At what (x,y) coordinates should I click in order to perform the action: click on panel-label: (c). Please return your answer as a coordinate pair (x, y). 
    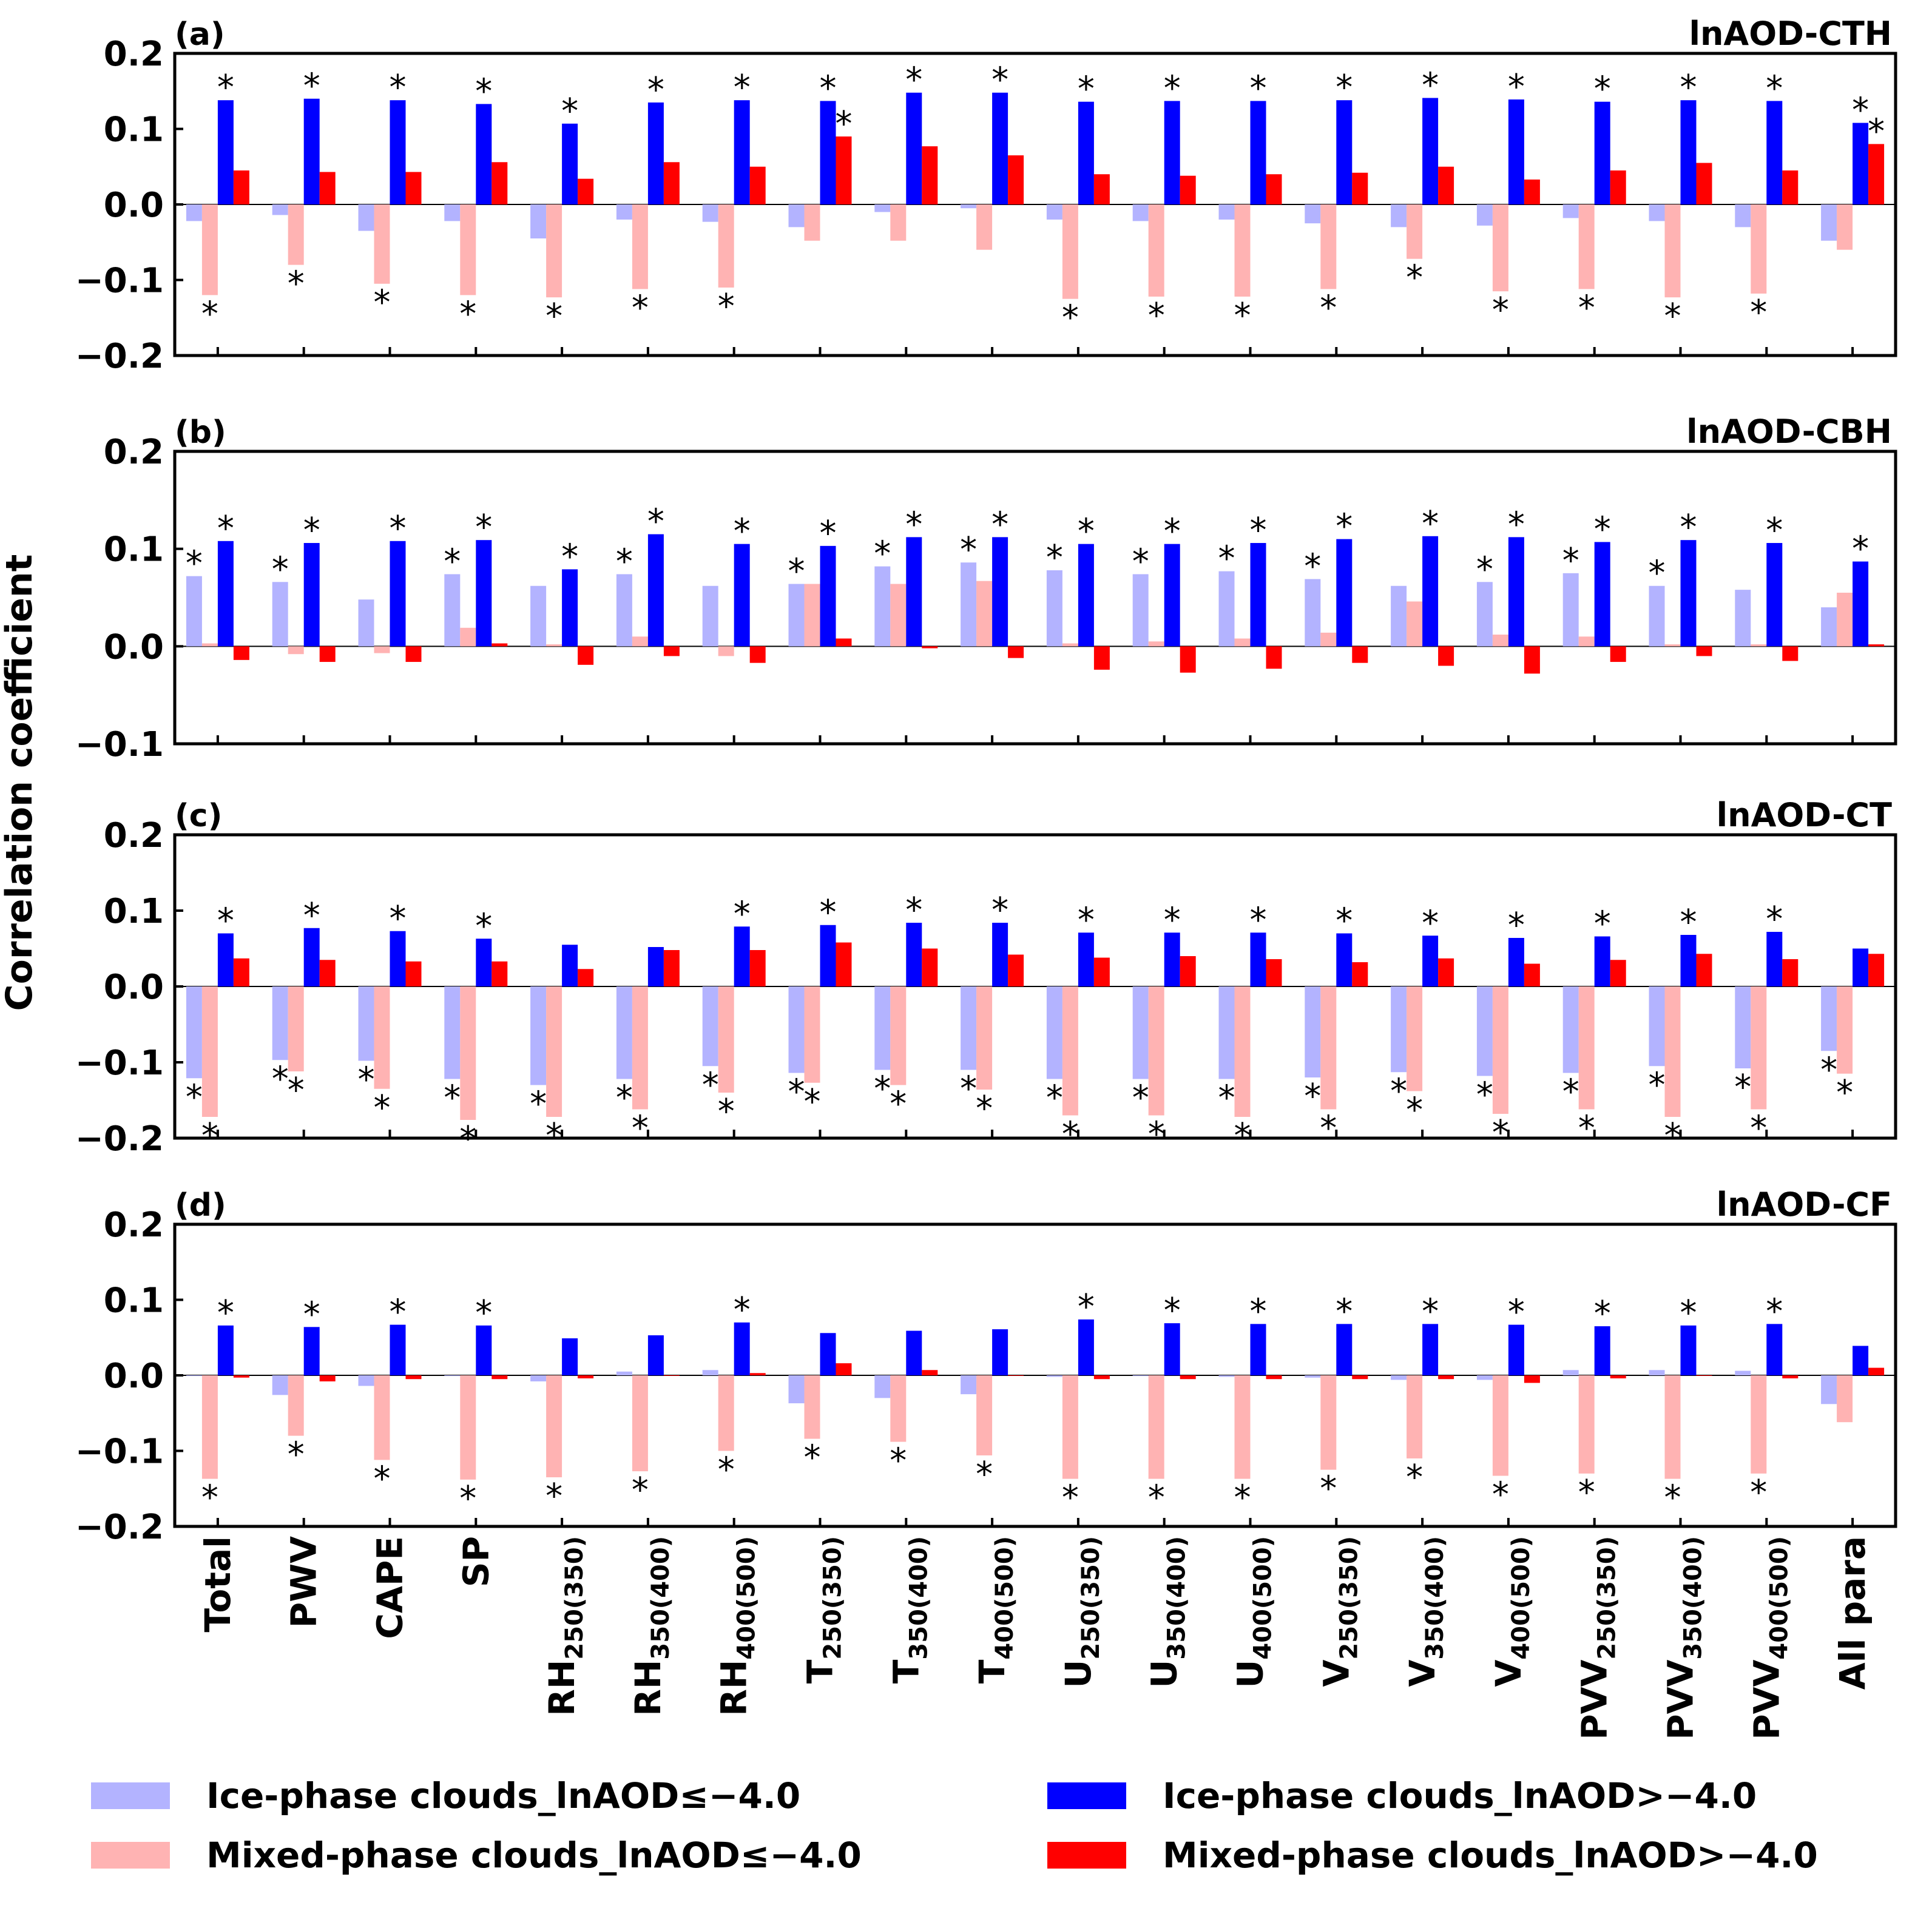
    Looking at the image, I should click on (198, 816).